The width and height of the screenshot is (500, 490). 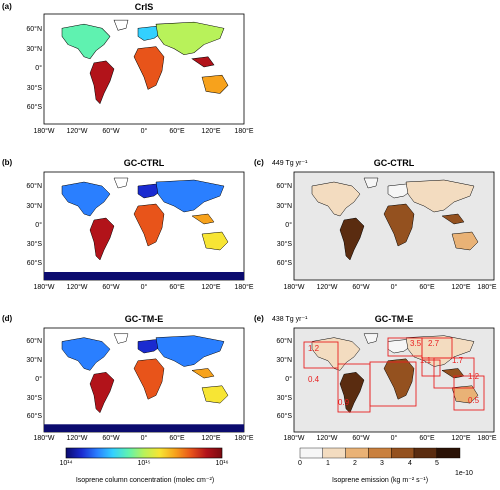 What do you see at coordinates (144, 463) in the screenshot?
I see `colorbar-tick: 10¹⁵` at bounding box center [144, 463].